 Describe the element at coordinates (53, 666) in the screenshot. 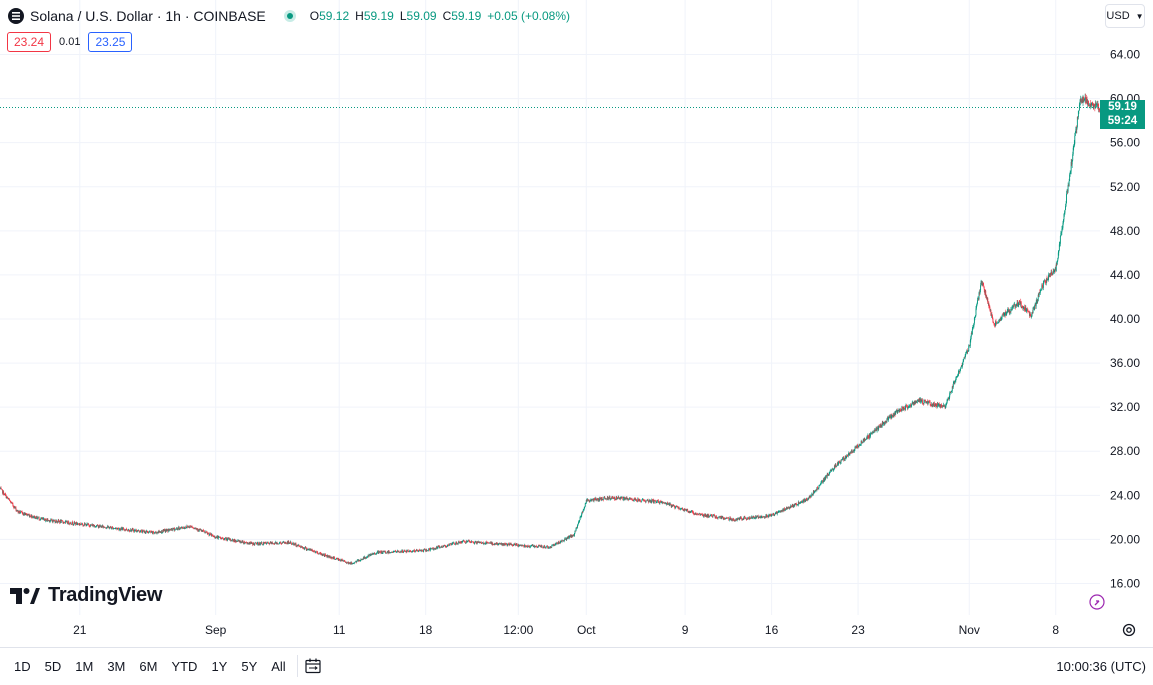

I see `range-5d-button: 5D` at that location.